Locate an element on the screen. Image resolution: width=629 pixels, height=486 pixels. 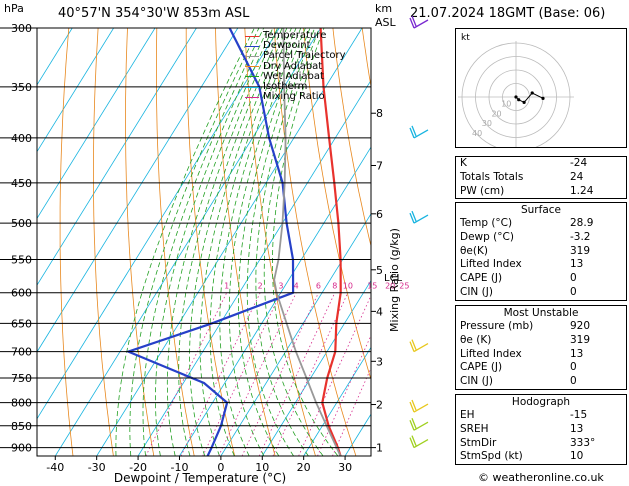
table-row: StmDir 333° is located at coordinates (541, 444).